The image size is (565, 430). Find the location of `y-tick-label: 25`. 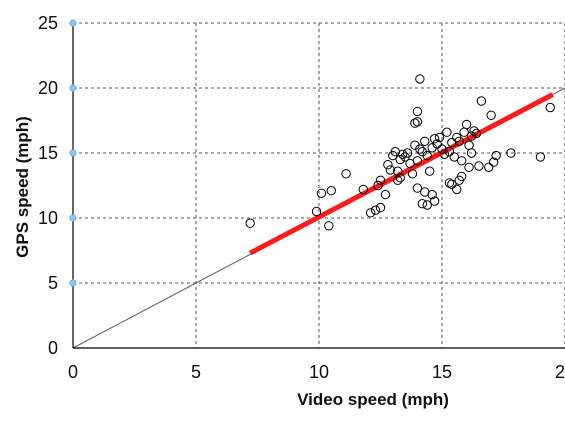

y-tick-label: 25 is located at coordinates (48, 23).